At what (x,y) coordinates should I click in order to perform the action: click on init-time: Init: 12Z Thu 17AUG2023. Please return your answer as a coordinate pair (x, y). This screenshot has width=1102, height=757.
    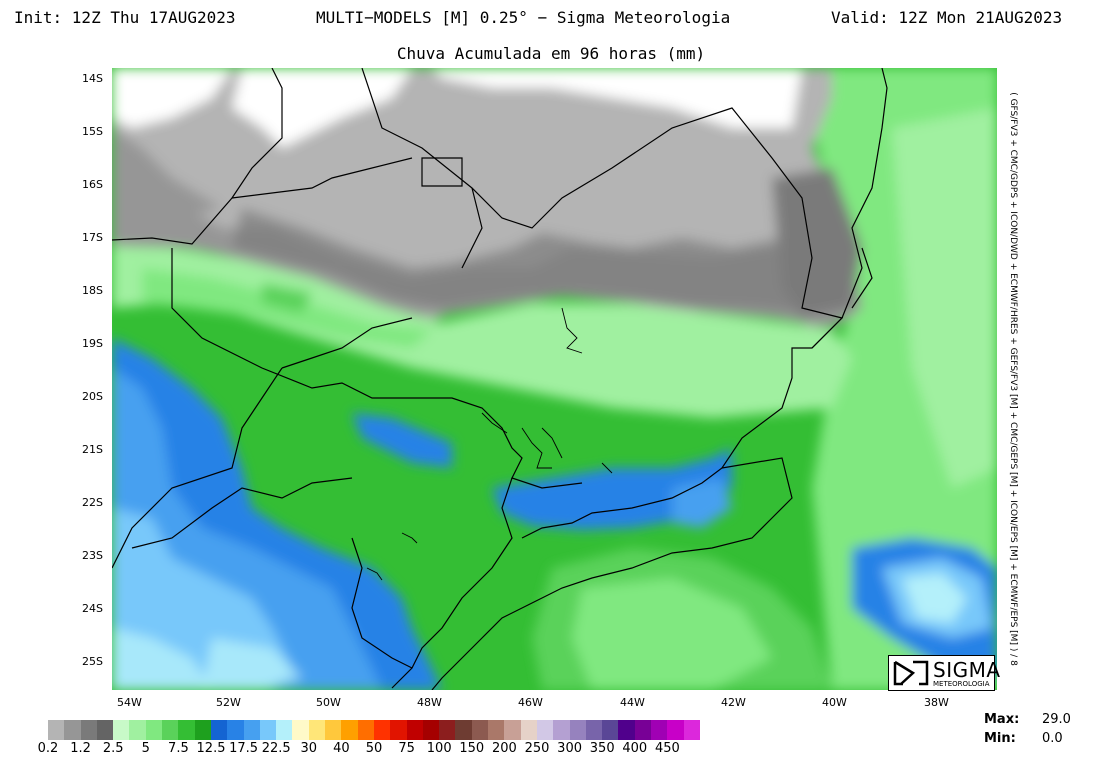
    Looking at the image, I should click on (125, 17).